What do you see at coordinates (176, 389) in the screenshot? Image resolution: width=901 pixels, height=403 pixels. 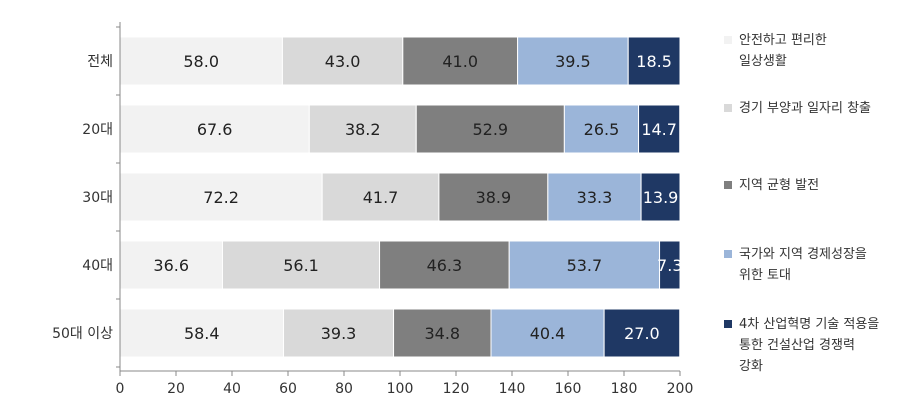 I see `x-tick-label: 20` at bounding box center [176, 389].